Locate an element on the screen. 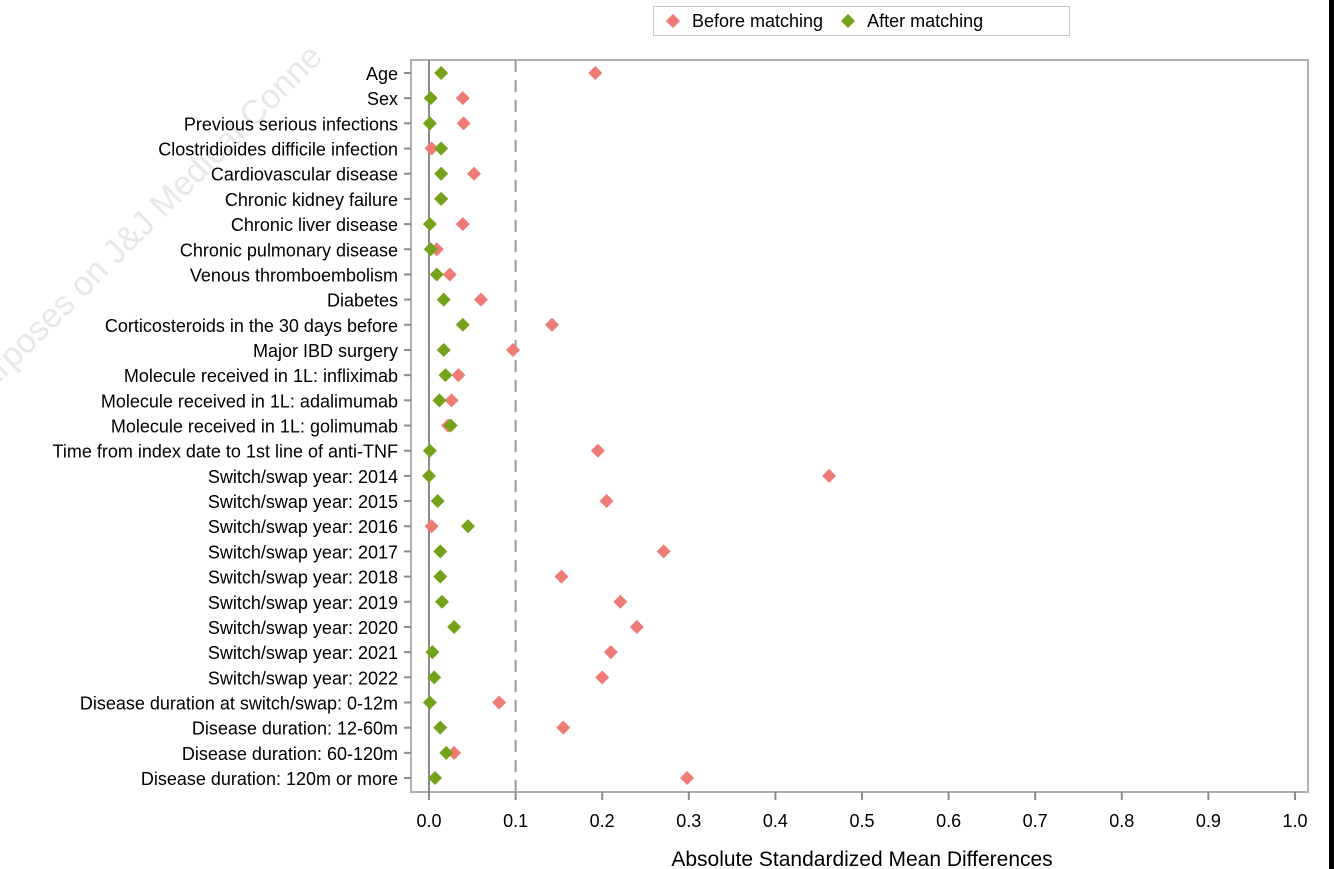 The image size is (1334, 869). y-tick-label: Switch/swap year: 2015 is located at coordinates (303, 502).